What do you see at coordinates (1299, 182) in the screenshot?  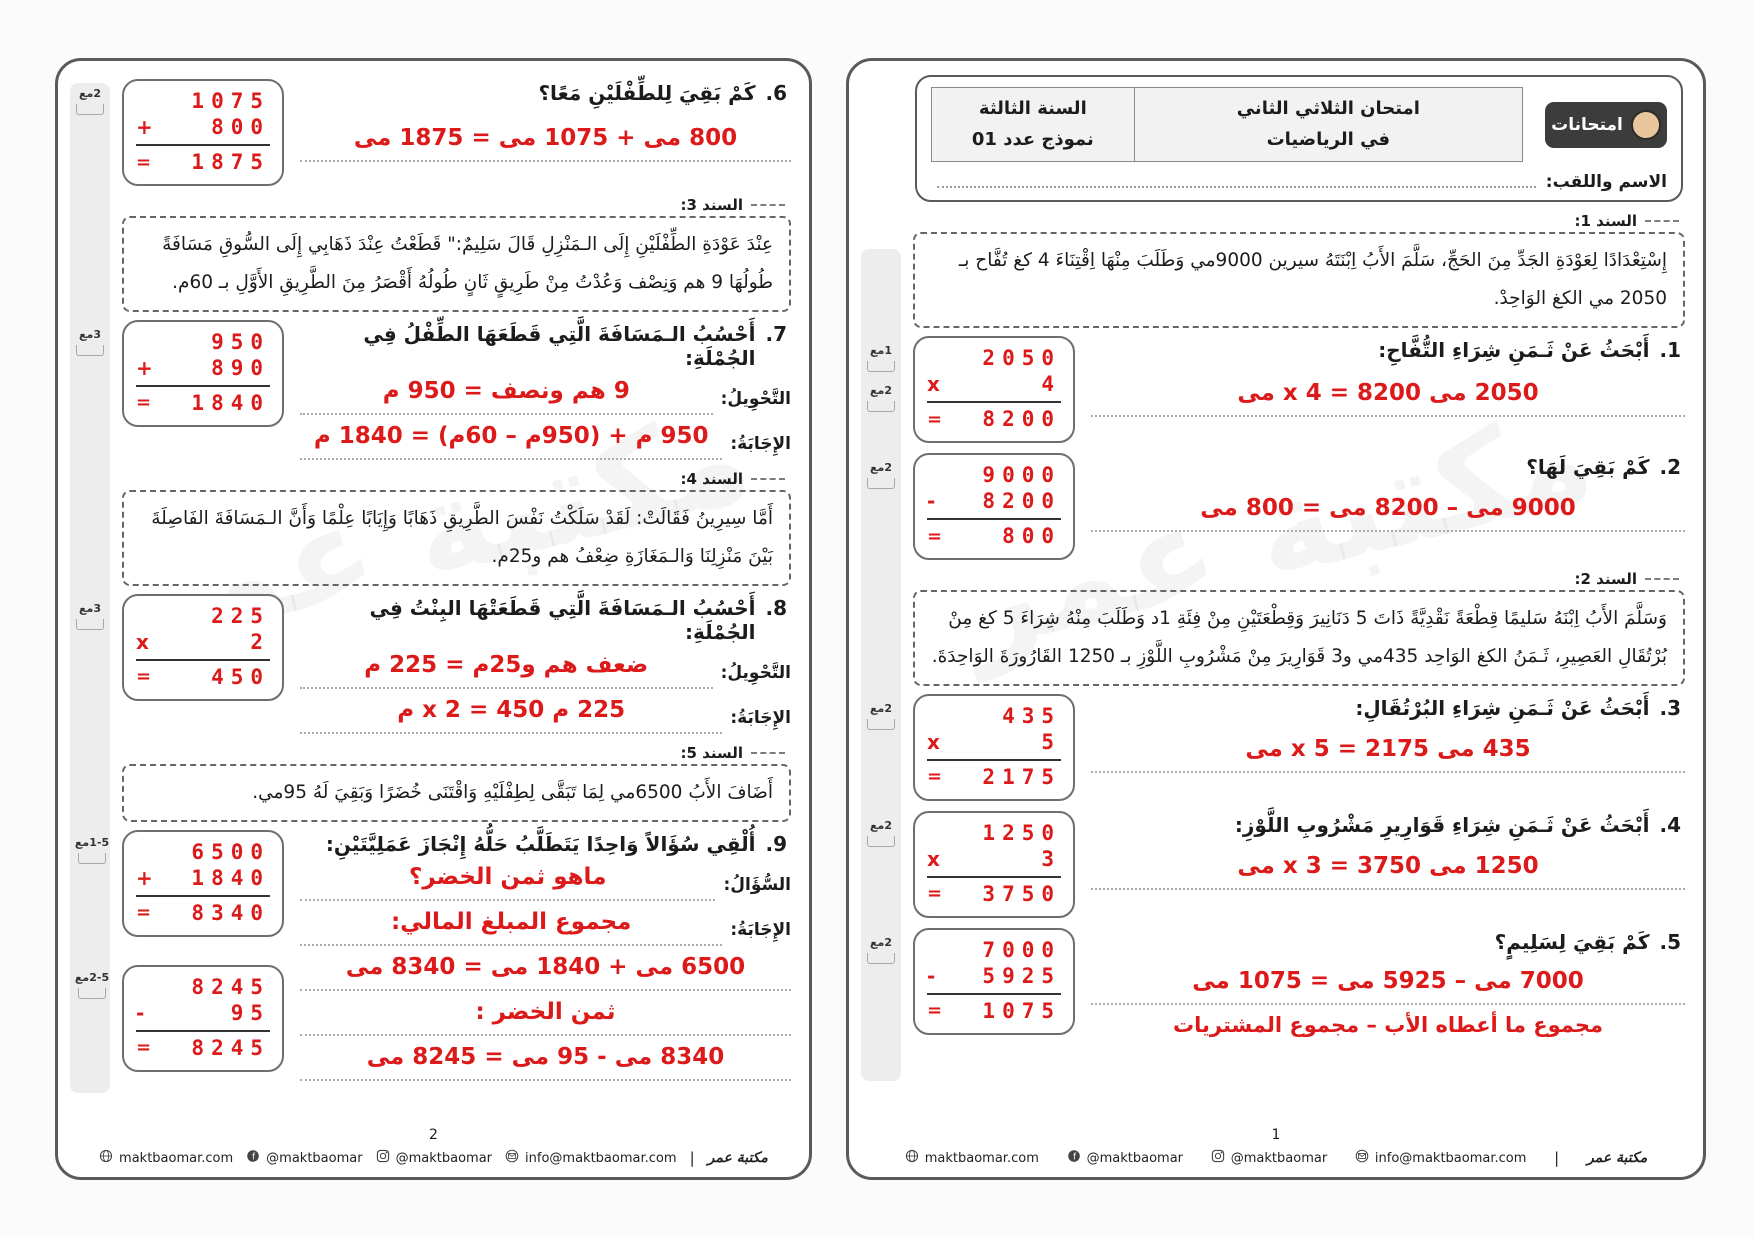 I see `name-line: الاسم واللقب:` at bounding box center [1299, 182].